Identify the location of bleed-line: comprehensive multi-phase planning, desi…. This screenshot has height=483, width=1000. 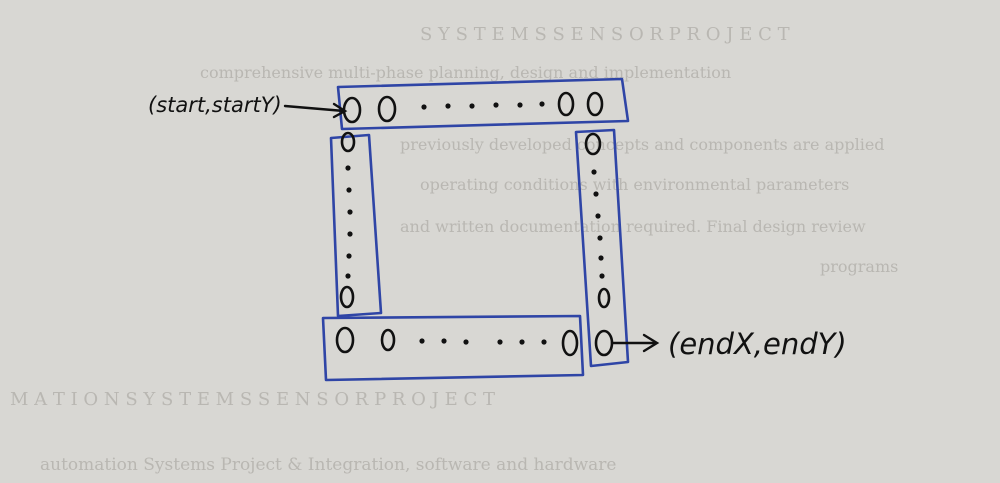
(465, 72).